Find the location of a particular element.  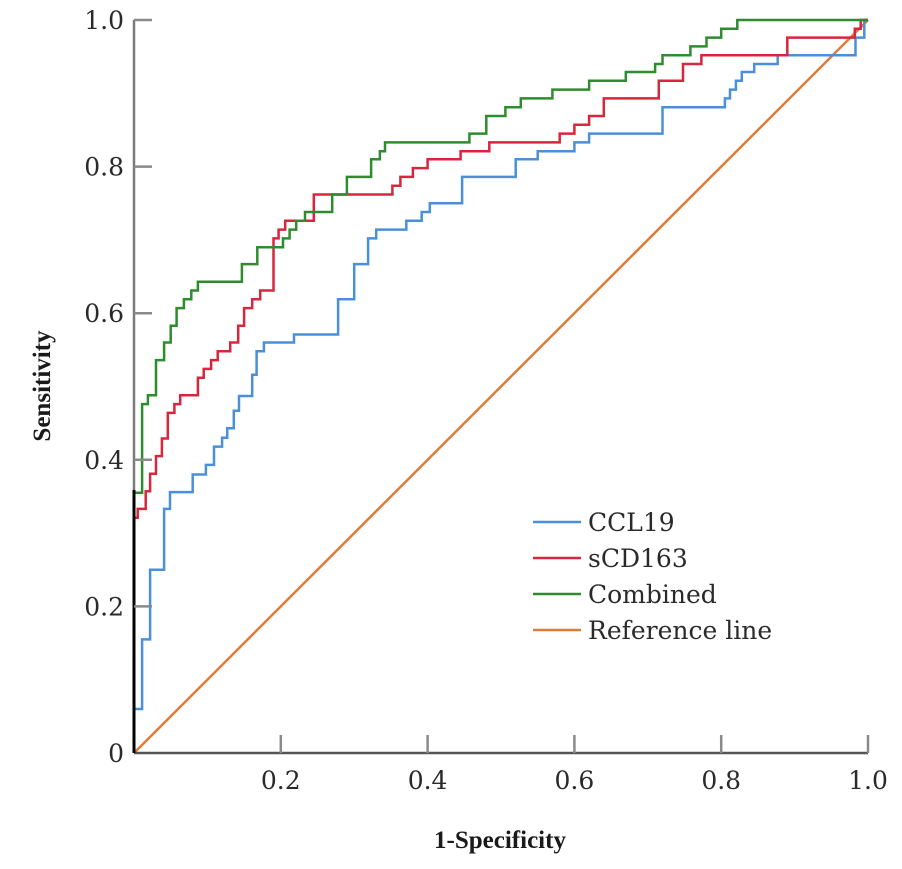

legend-item: Combined is located at coordinates (625, 594).